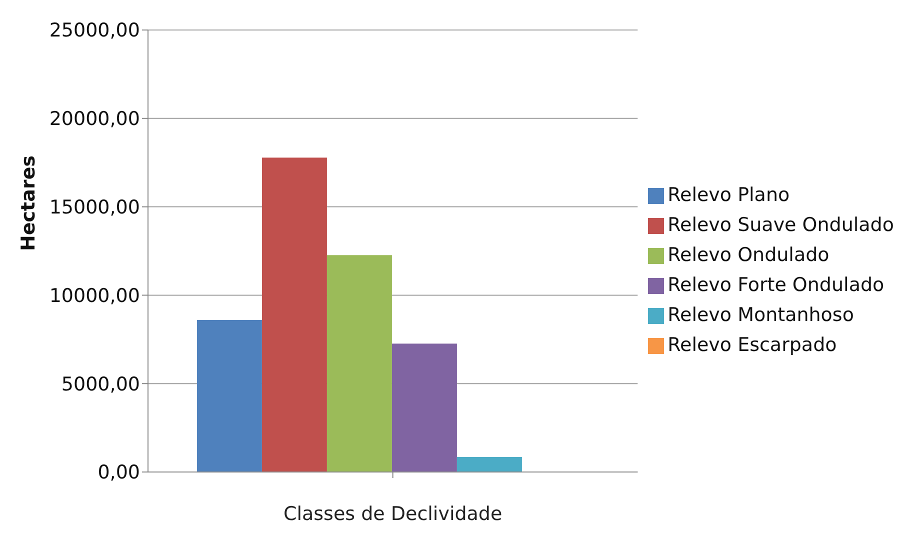 This screenshot has width=922, height=540. I want to click on legend-label: Relevo Ondulado, so click(749, 255).